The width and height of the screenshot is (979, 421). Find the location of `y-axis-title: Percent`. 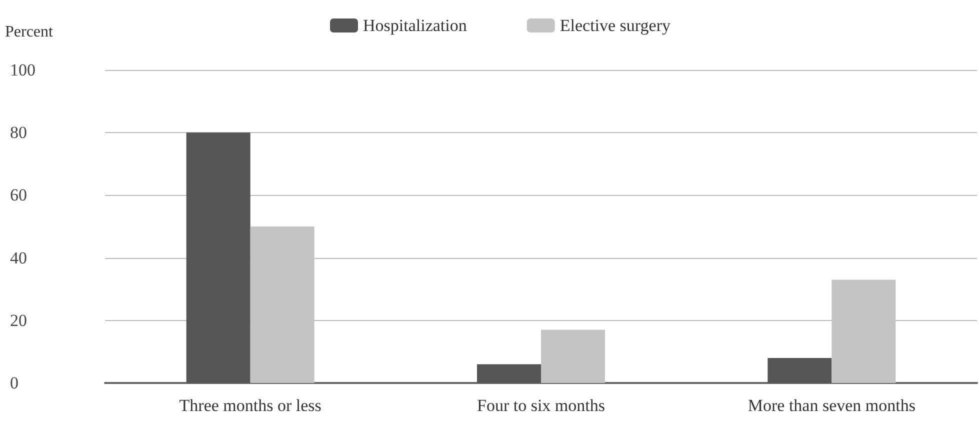

y-axis-title: Percent is located at coordinates (29, 32).